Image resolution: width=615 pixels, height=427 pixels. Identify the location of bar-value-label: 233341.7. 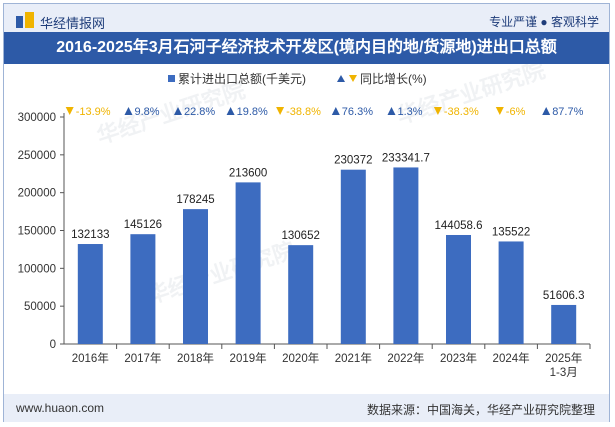
(406, 158).